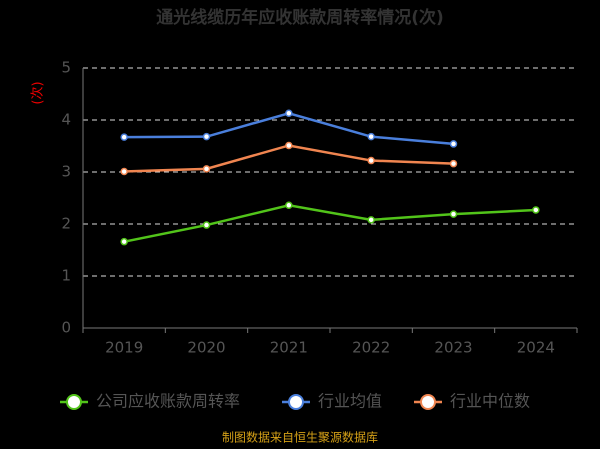 This screenshot has width=600, height=449. I want to click on y-tick-label: 0, so click(66, 328).